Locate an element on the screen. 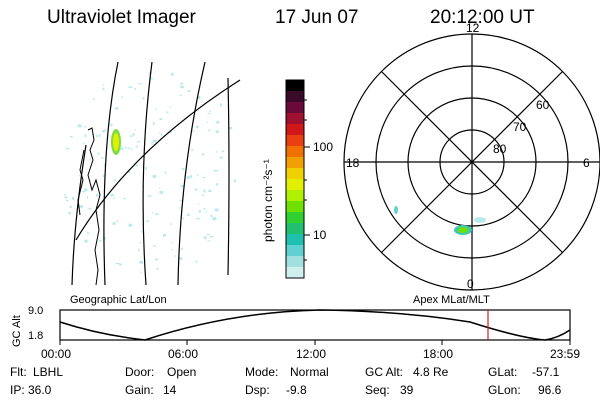 The width and height of the screenshot is (600, 400). colorbar-tick-100: 100 is located at coordinates (323, 147).